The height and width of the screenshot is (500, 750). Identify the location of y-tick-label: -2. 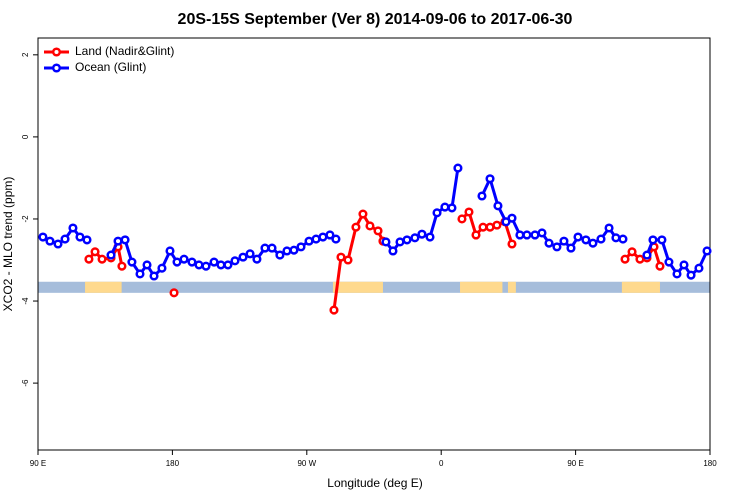
(25, 219).